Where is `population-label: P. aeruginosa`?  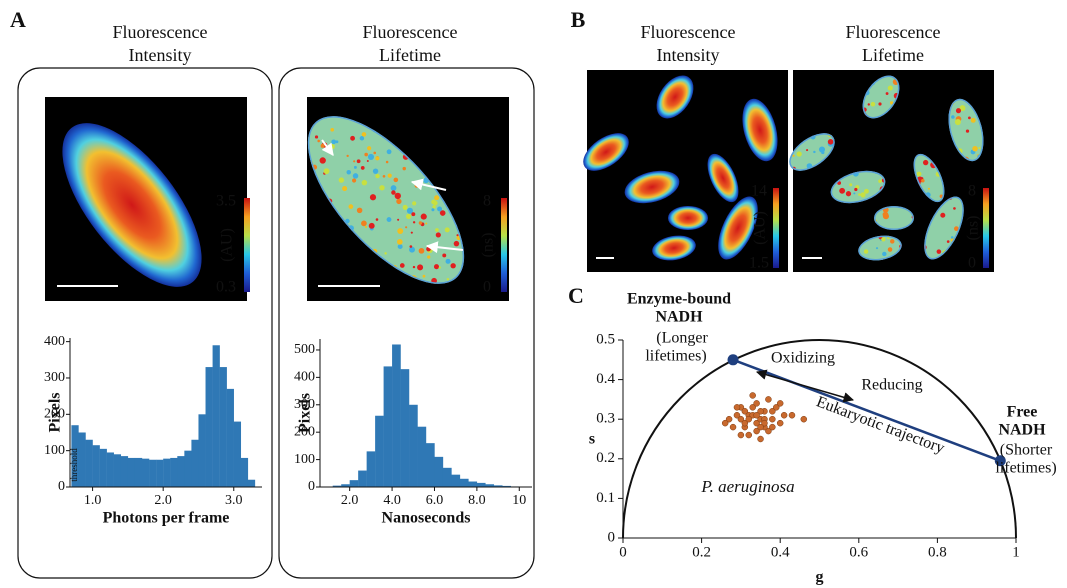
population-label: P. aeruginosa is located at coordinates (747, 486).